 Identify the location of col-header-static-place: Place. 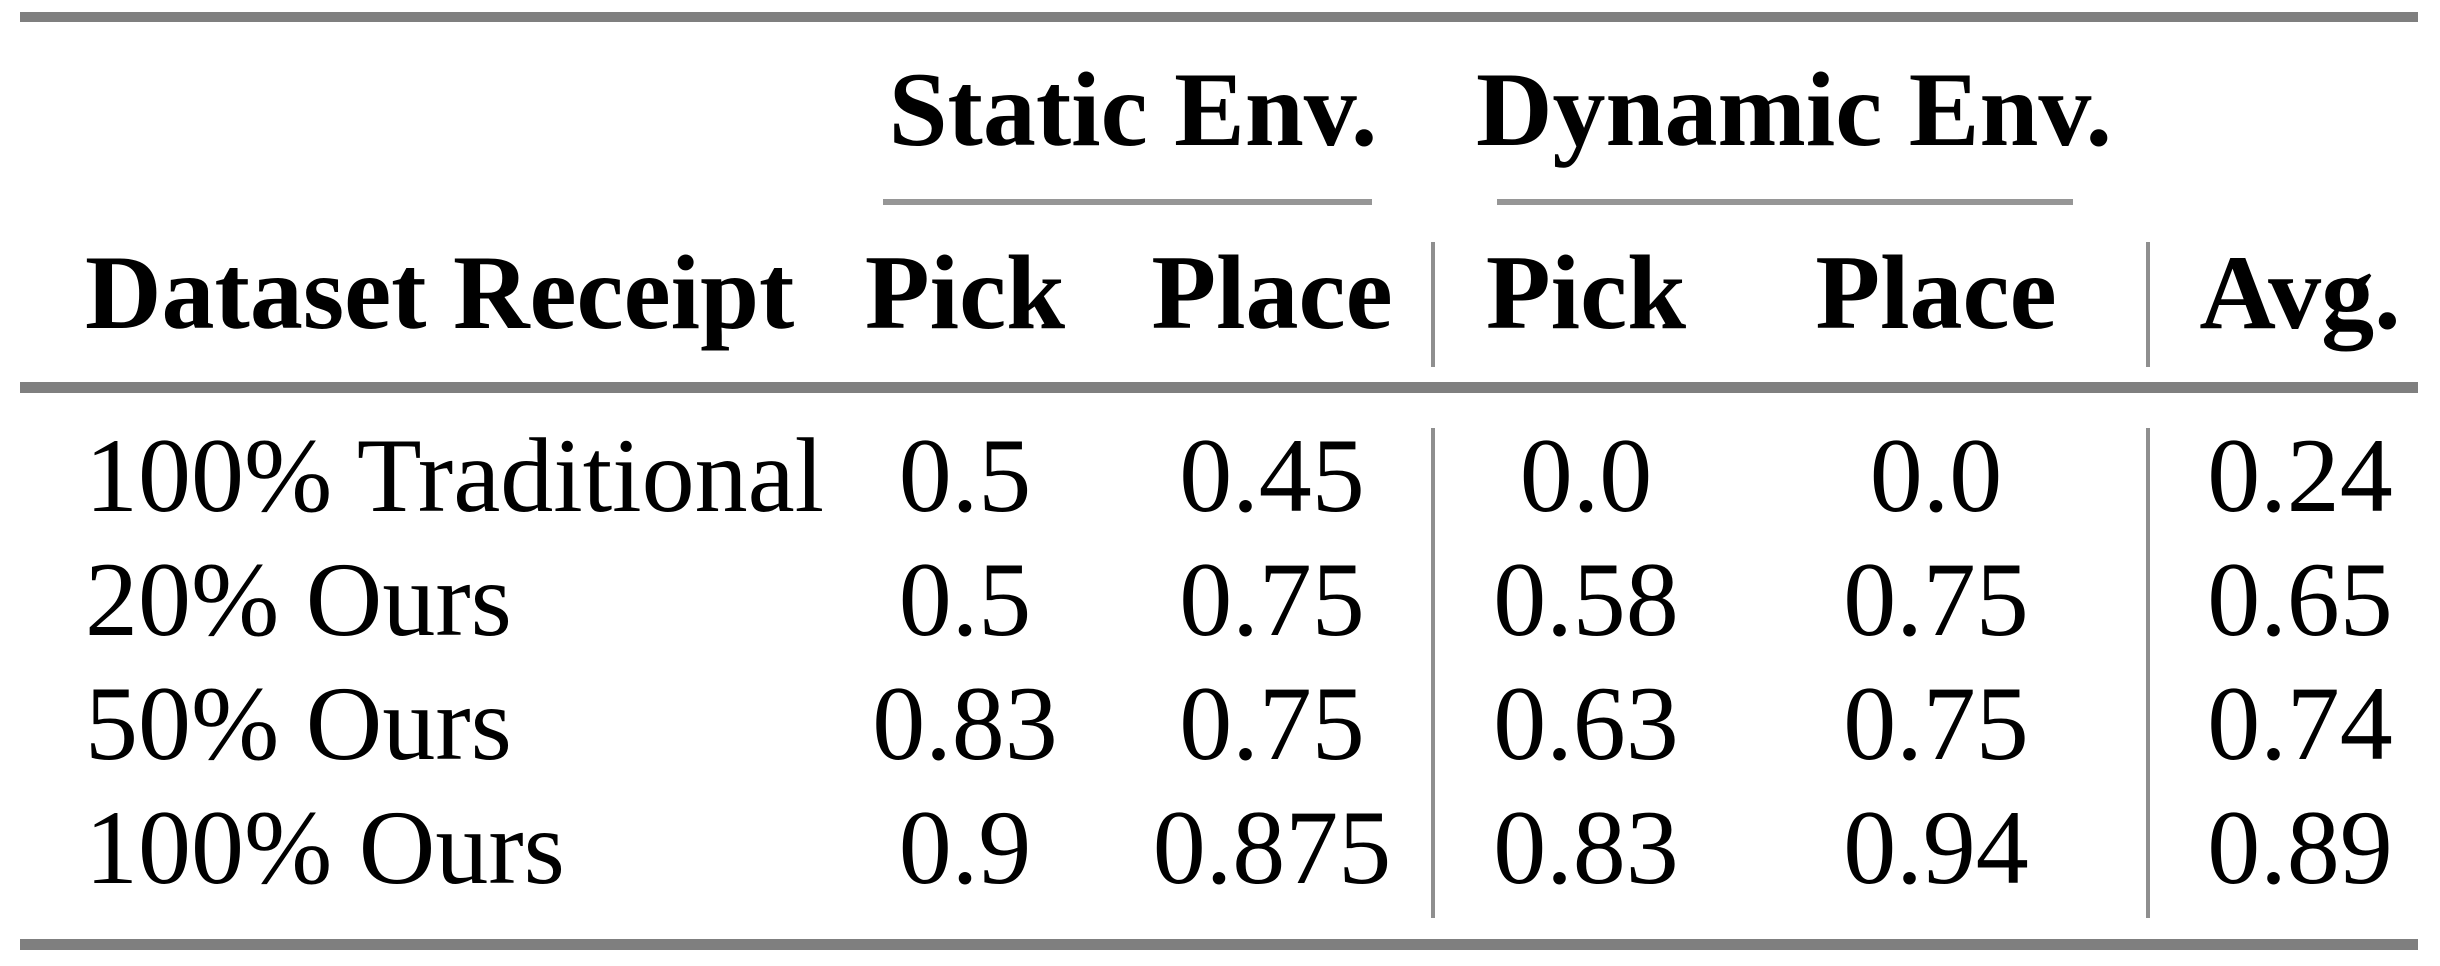
(1272, 292).